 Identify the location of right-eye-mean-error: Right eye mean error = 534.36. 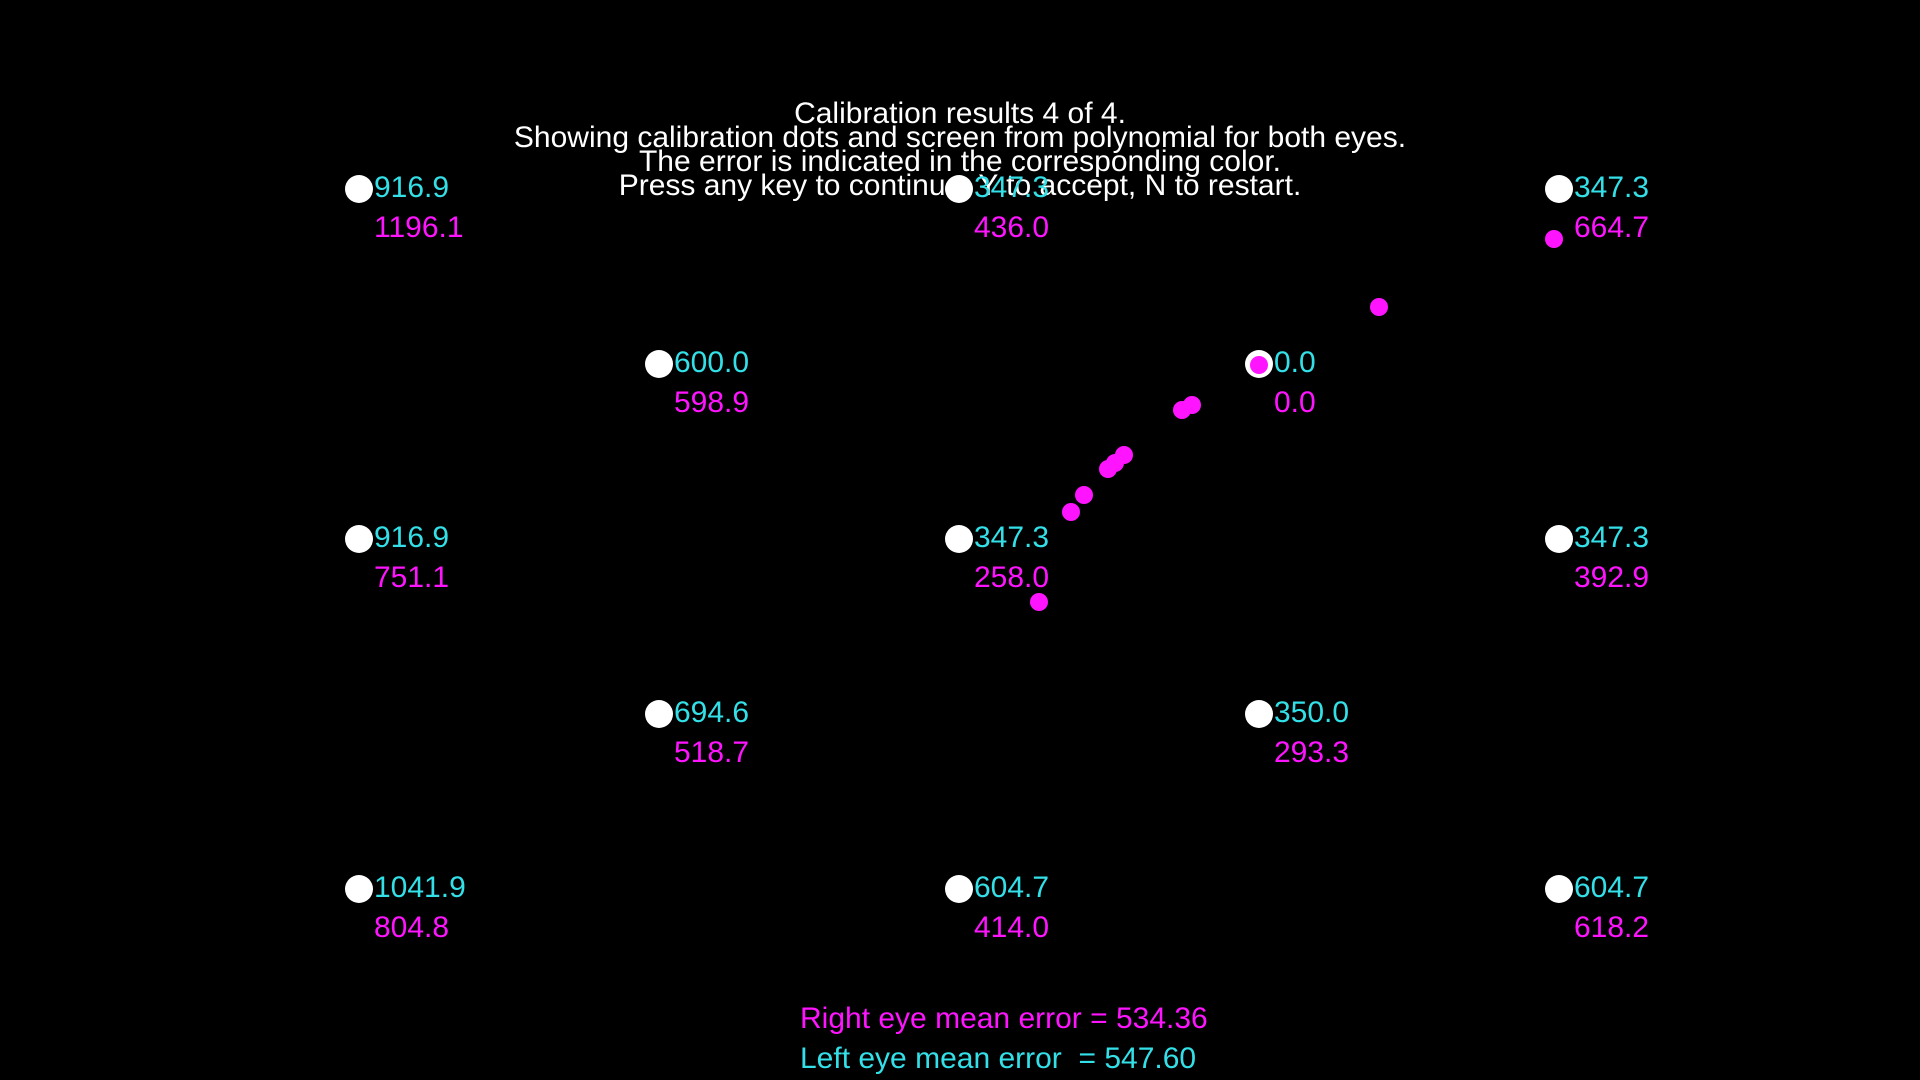
(1004, 1018).